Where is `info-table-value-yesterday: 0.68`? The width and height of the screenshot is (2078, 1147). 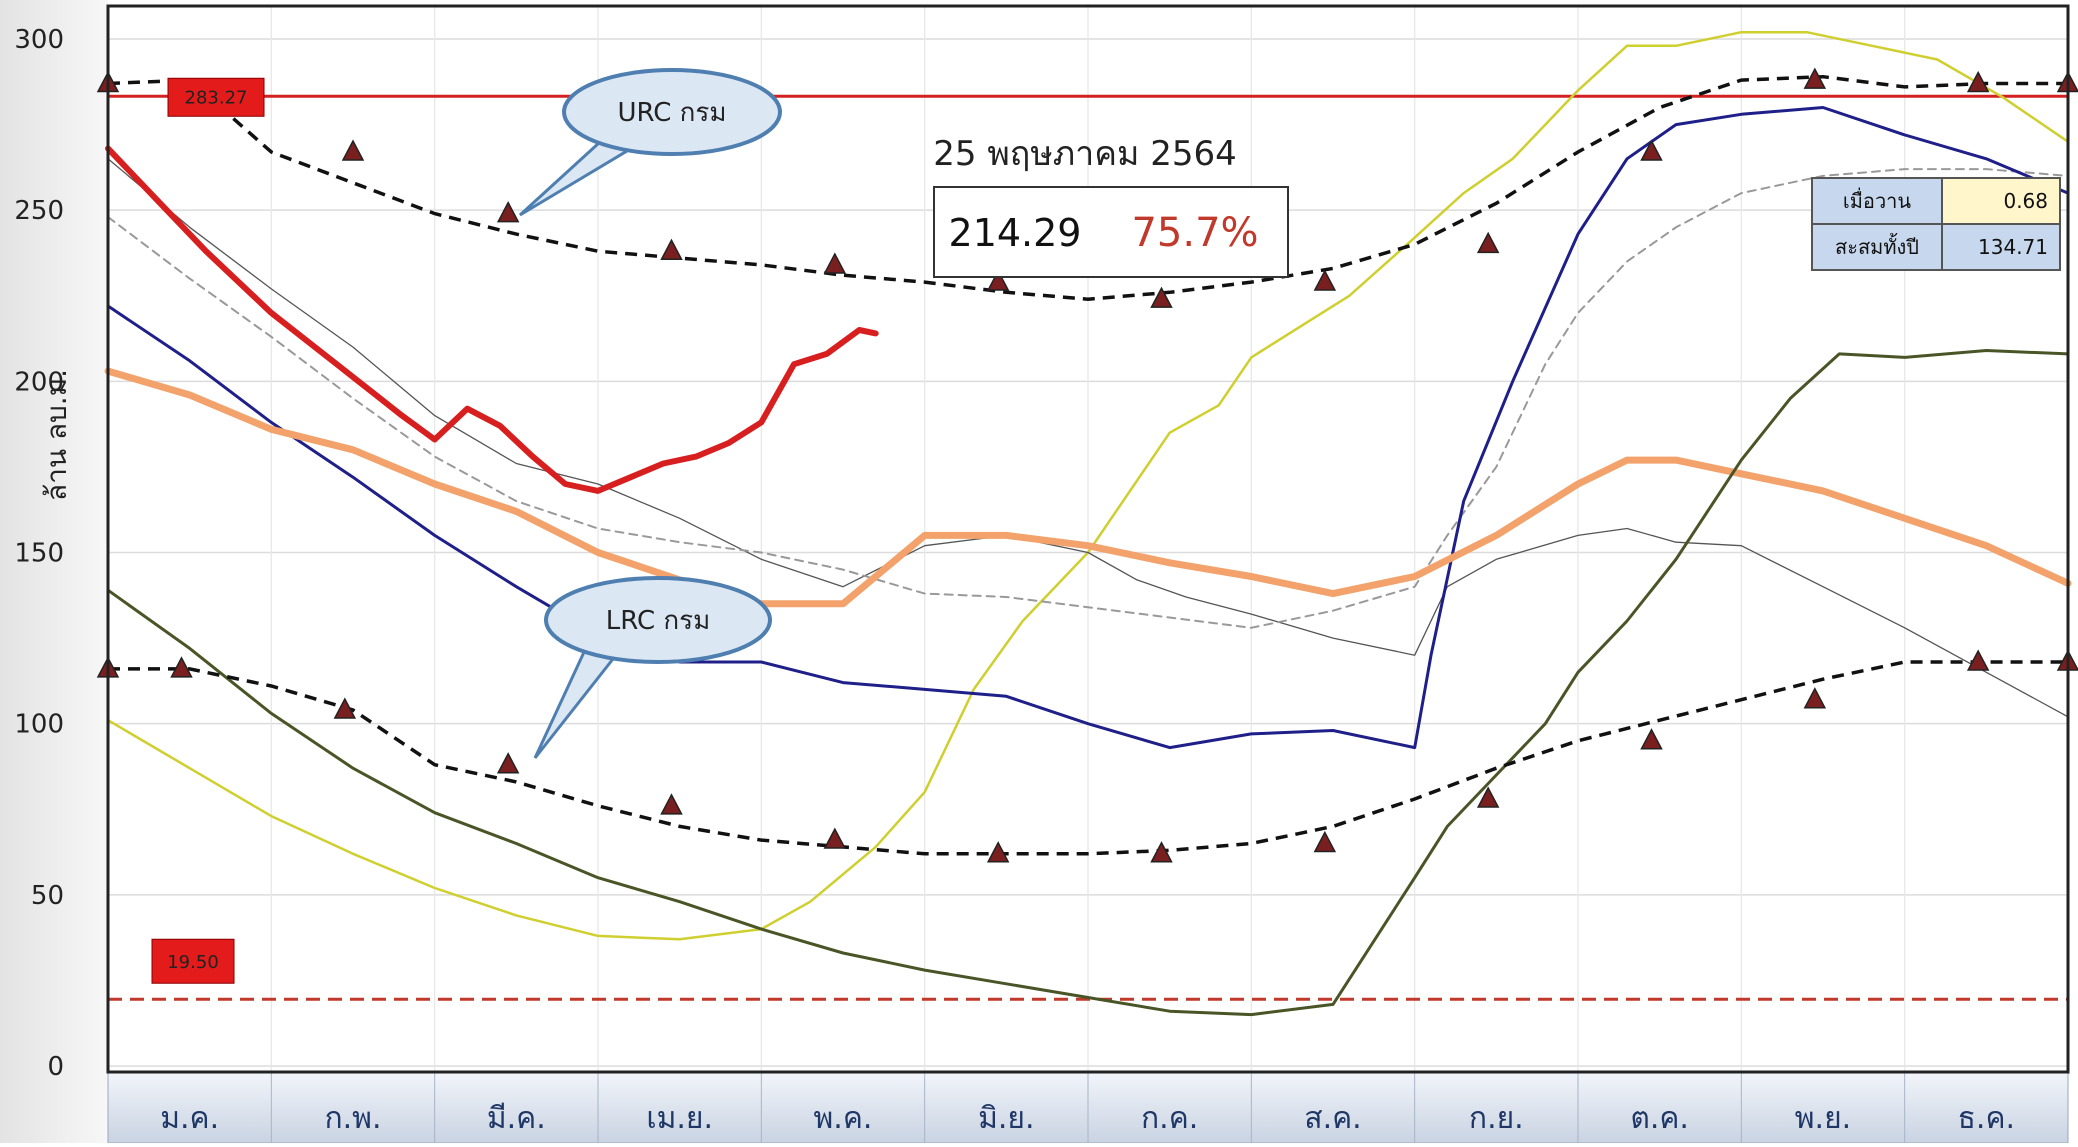
info-table-value-yesterday: 0.68 is located at coordinates (2025, 201).